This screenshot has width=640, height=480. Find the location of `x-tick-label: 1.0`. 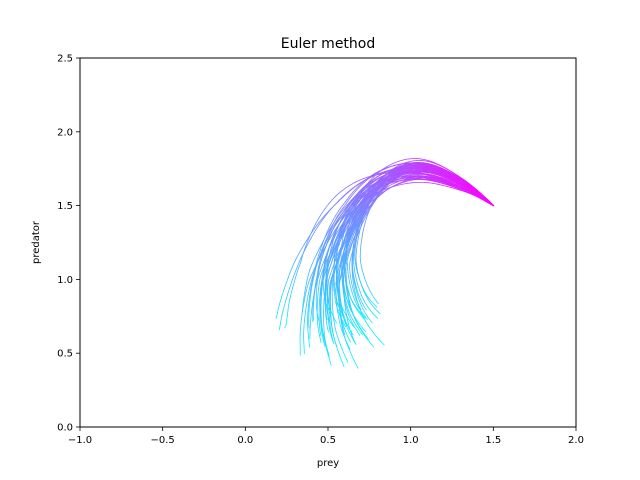

x-tick-label: 1.0 is located at coordinates (411, 440).